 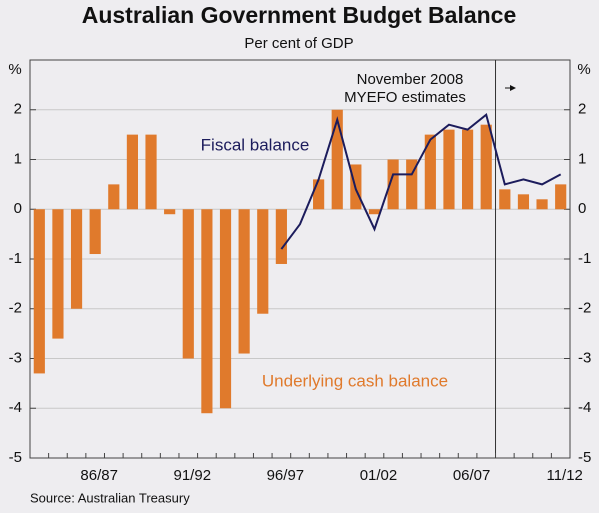 What do you see at coordinates (99, 475) in the screenshot?
I see `x-tick-label: 86/87` at bounding box center [99, 475].